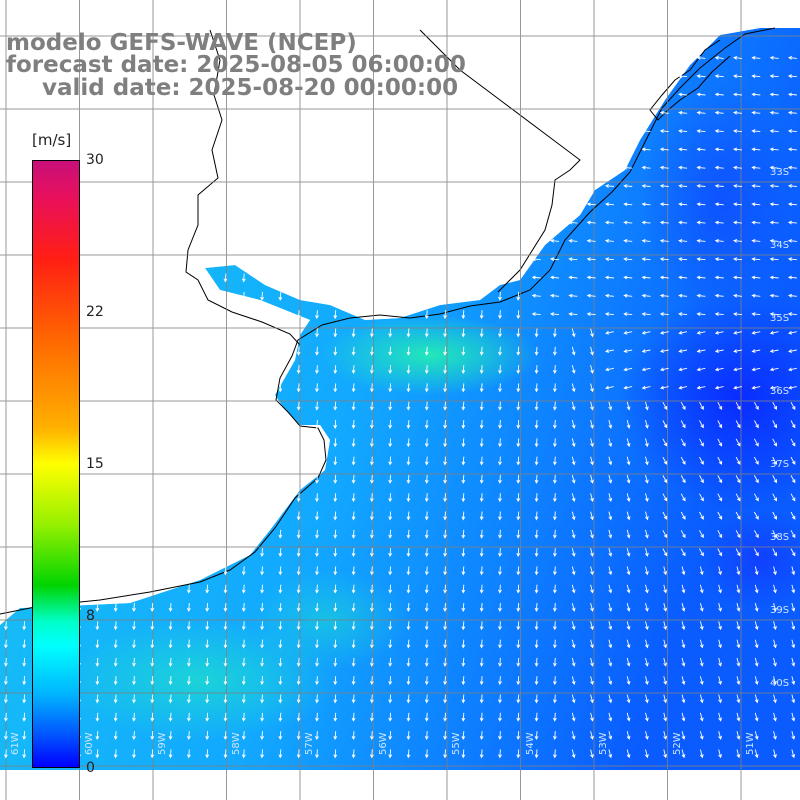 The width and height of the screenshot is (800, 800). Describe the element at coordinates (780, 683) in the screenshot. I see `lat-label-40s: 40S` at that location.